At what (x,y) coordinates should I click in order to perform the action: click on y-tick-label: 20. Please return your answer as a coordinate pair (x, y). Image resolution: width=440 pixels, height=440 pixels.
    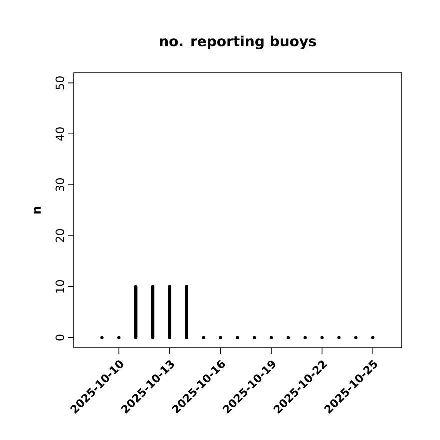
    Looking at the image, I should click on (60, 235).